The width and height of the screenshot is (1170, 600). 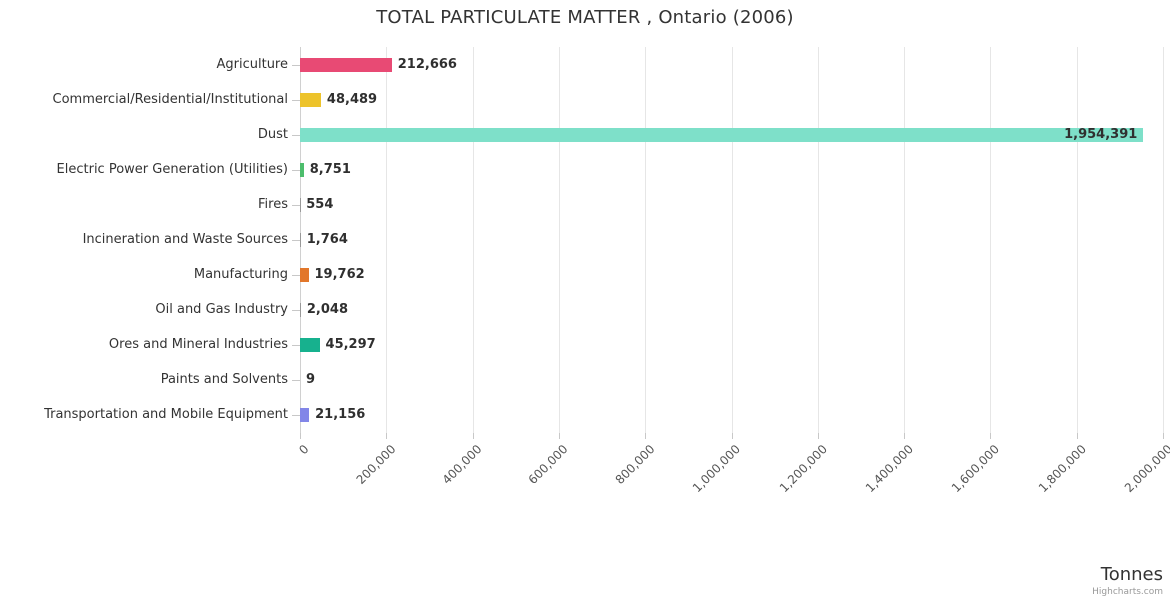 What do you see at coordinates (320, 204) in the screenshot?
I see `value-label: 554` at bounding box center [320, 204].